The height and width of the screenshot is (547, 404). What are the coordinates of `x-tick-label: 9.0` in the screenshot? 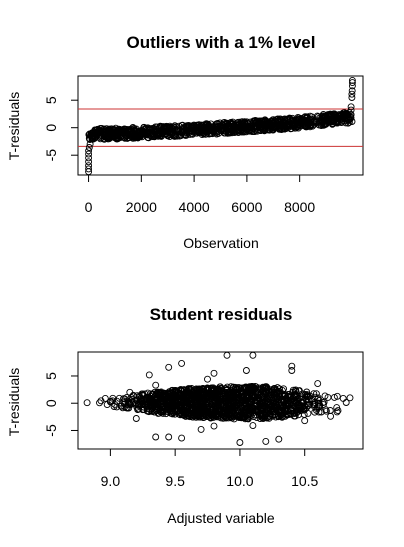 It's located at (111, 481).